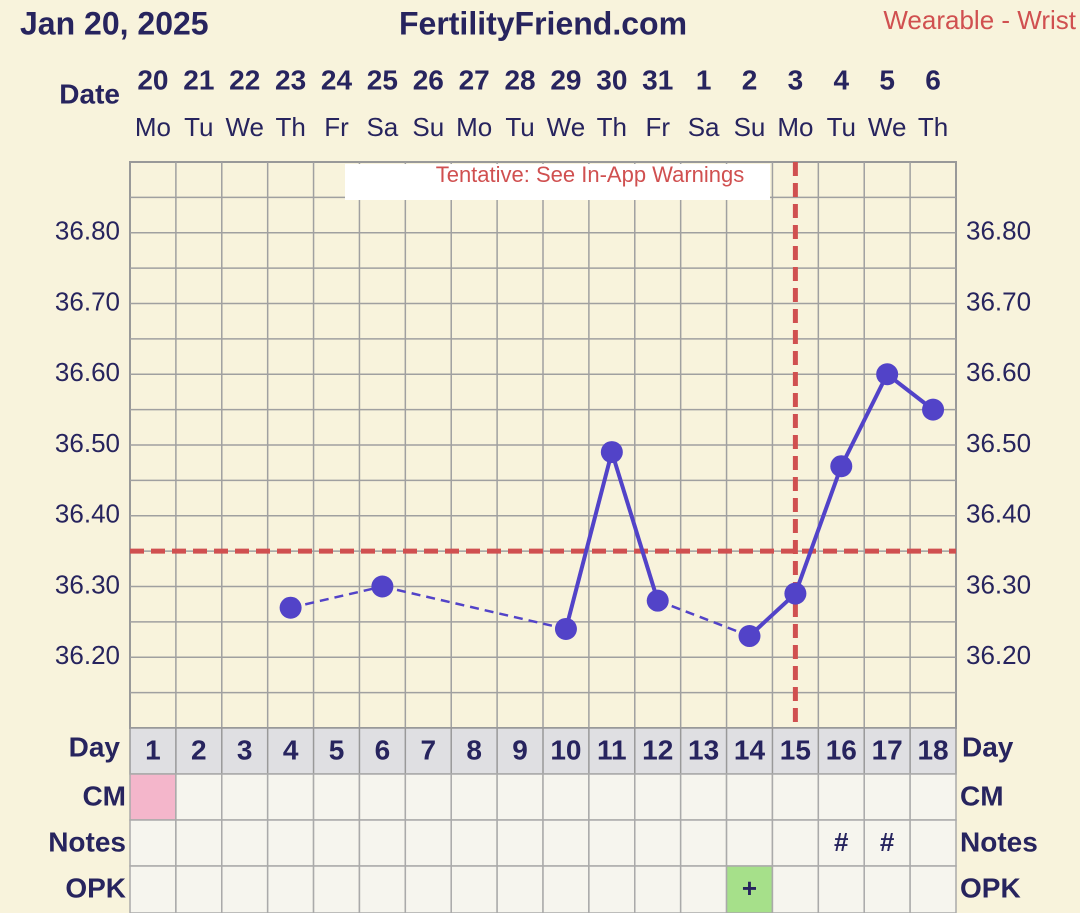 The height and width of the screenshot is (913, 1080). Describe the element at coordinates (519, 79) in the screenshot. I see `date-label: 28` at that location.